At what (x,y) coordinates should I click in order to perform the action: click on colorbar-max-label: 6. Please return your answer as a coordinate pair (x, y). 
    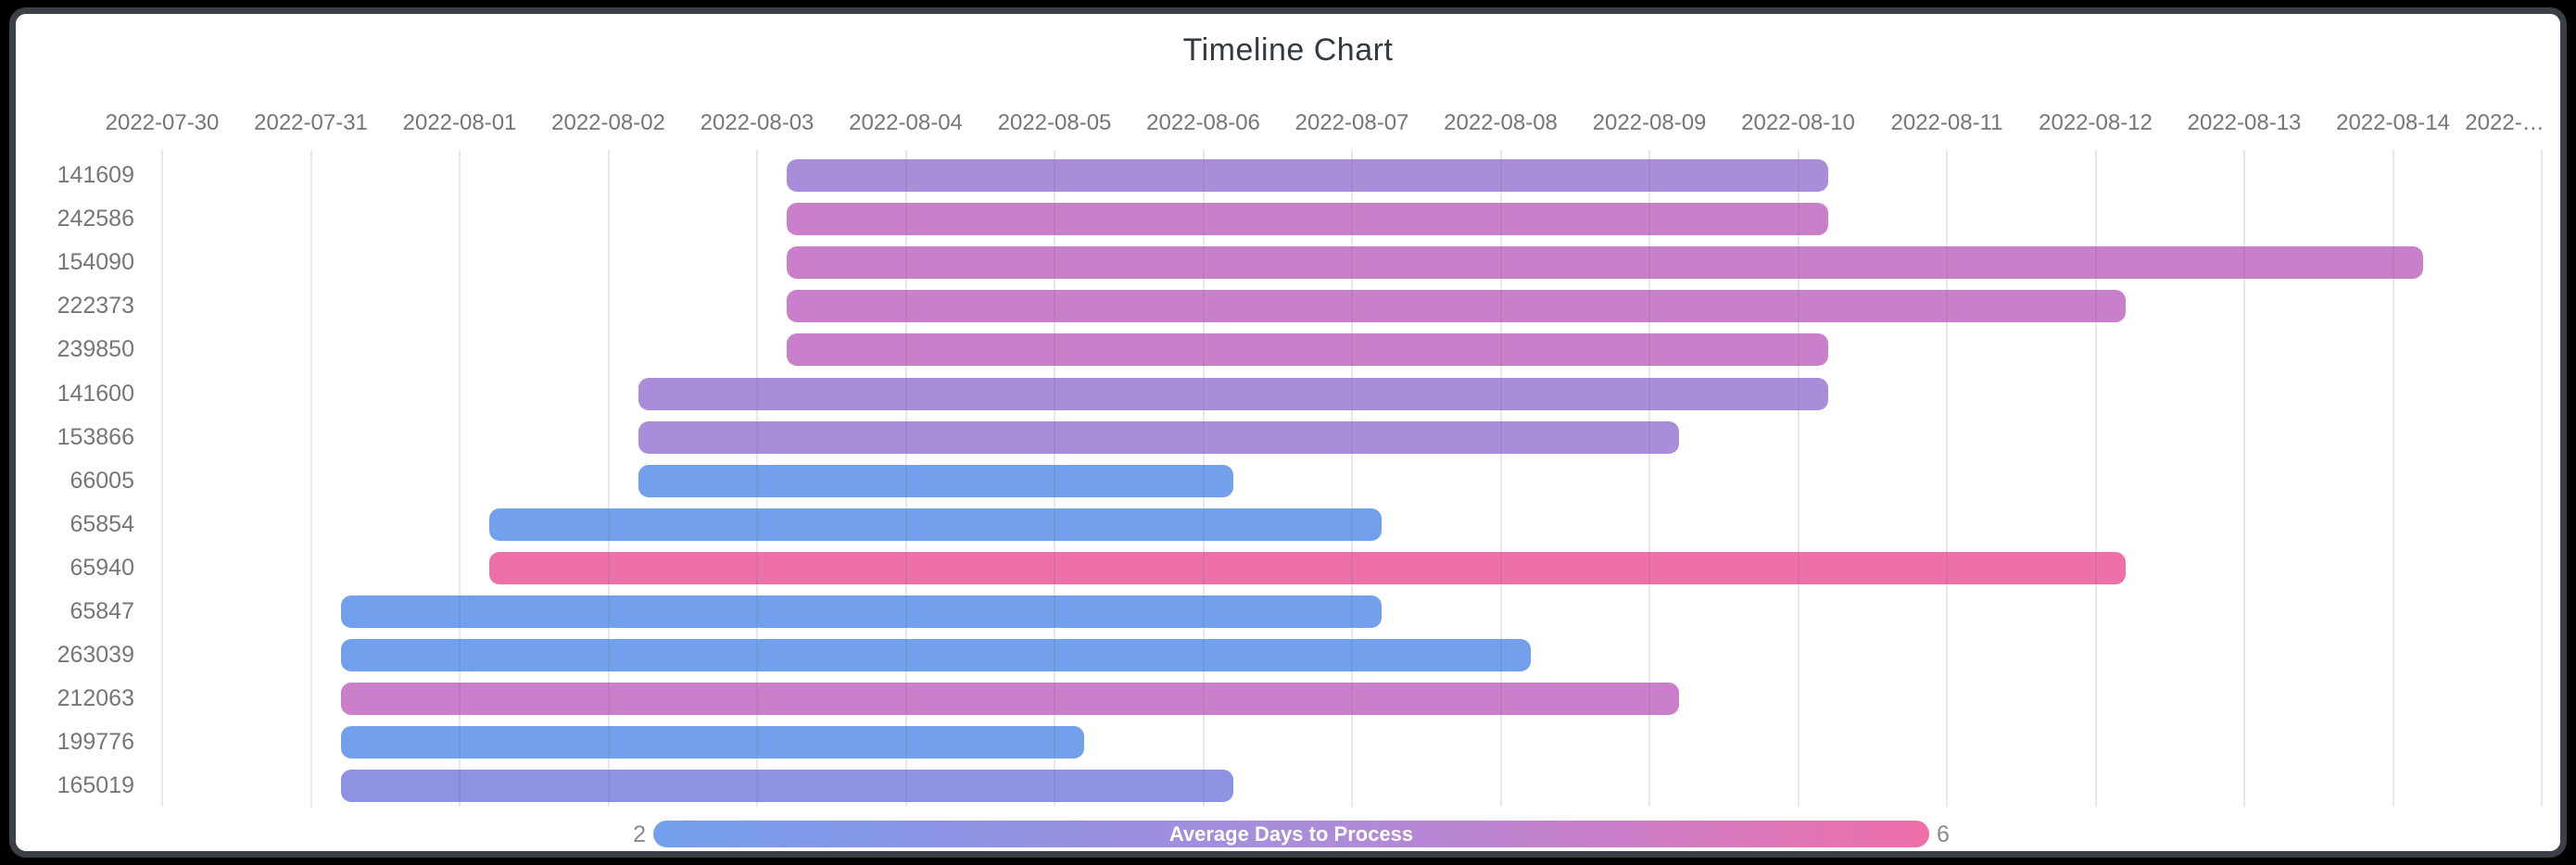
    Looking at the image, I should click on (1943, 834).